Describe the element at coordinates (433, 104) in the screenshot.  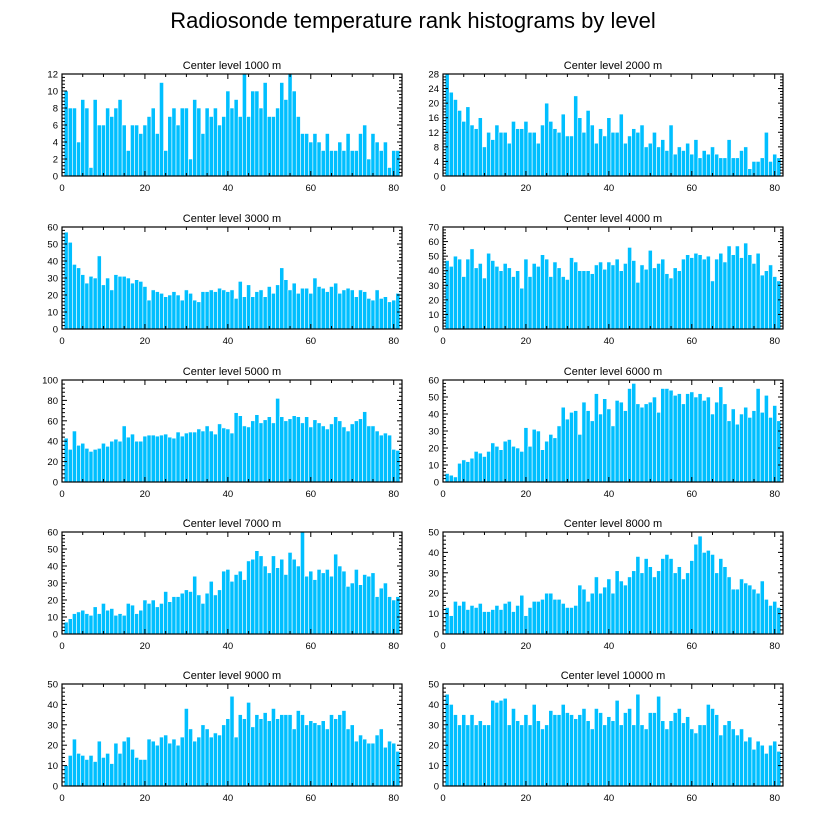
I see `y-tick-label: 20` at that location.